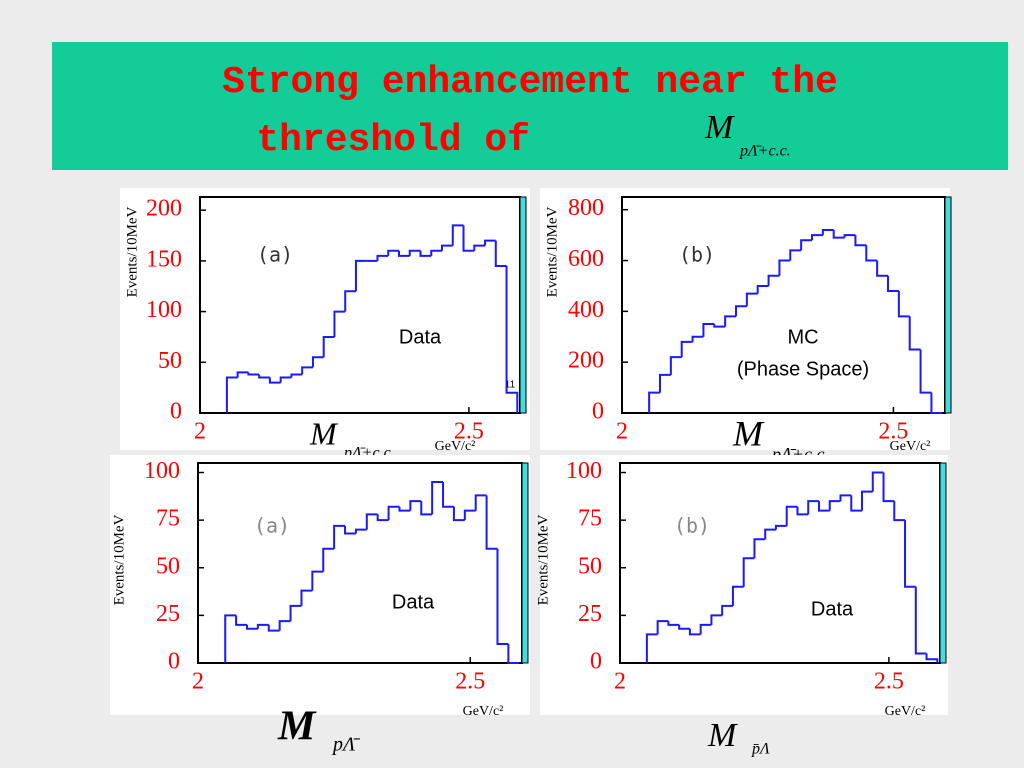 The width and height of the screenshot is (1024, 768). What do you see at coordinates (590, 566) in the screenshot?
I see `y-tick-label: 50` at bounding box center [590, 566].